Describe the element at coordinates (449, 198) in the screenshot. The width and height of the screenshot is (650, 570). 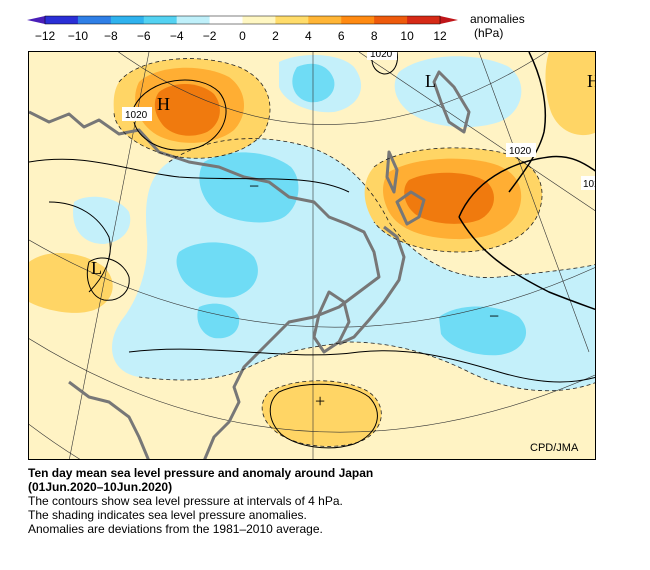
I see `positive-region-japan-east-core` at that location.